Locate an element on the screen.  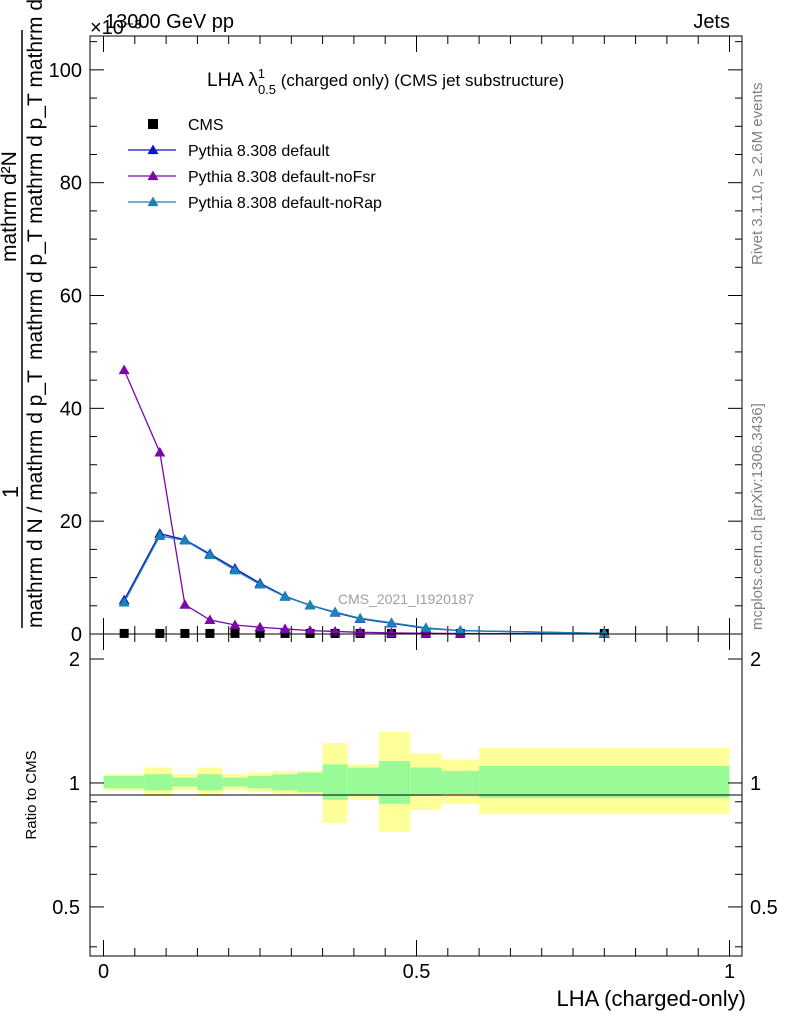
x-tick-label: 0.5 is located at coordinates (417, 972).